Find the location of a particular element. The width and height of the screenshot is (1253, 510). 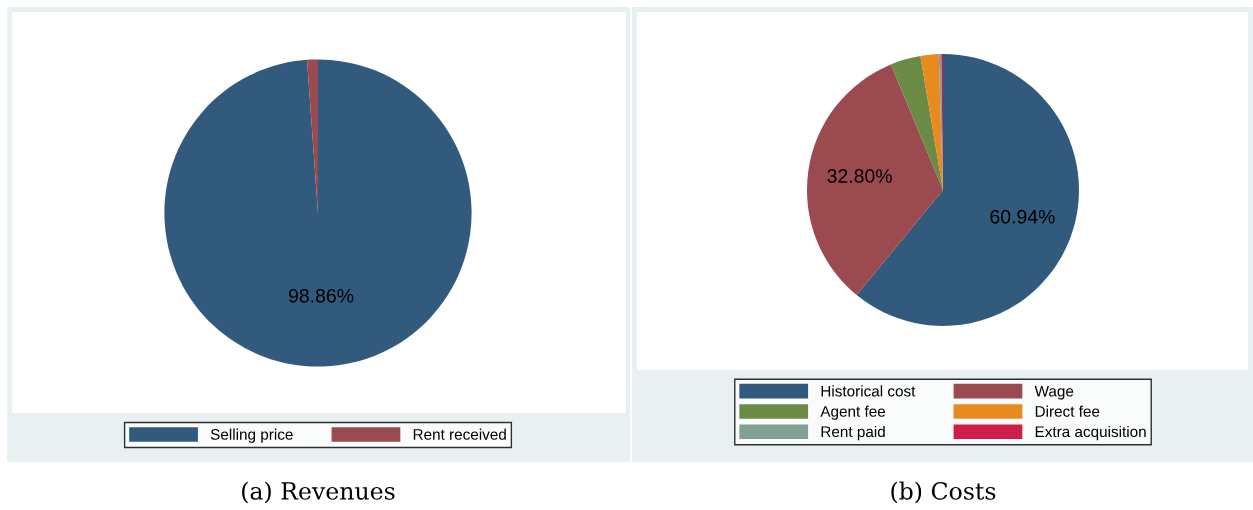

data-label: 60.94% is located at coordinates (1022, 216).